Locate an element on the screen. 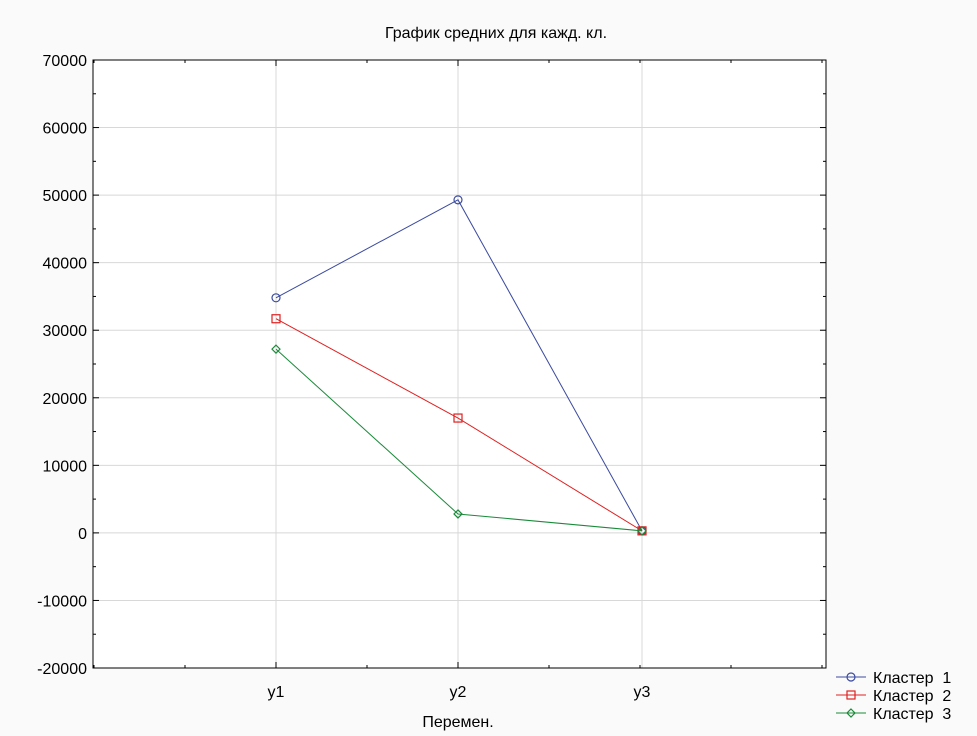 The image size is (977, 736). y-tick-label: -20000 is located at coordinates (62, 669).